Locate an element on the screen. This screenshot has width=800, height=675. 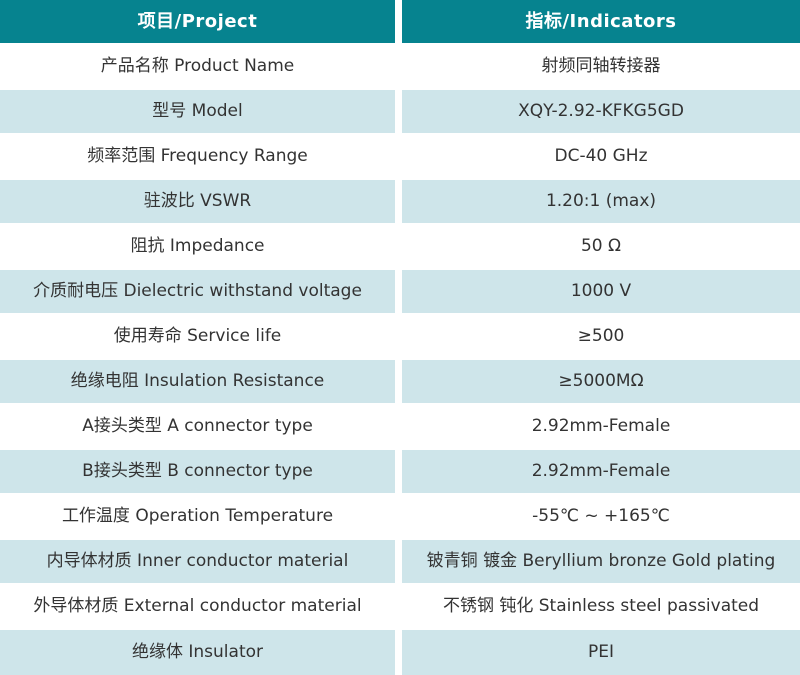
project-cell: 驻波比 VSWR is located at coordinates (197, 202).